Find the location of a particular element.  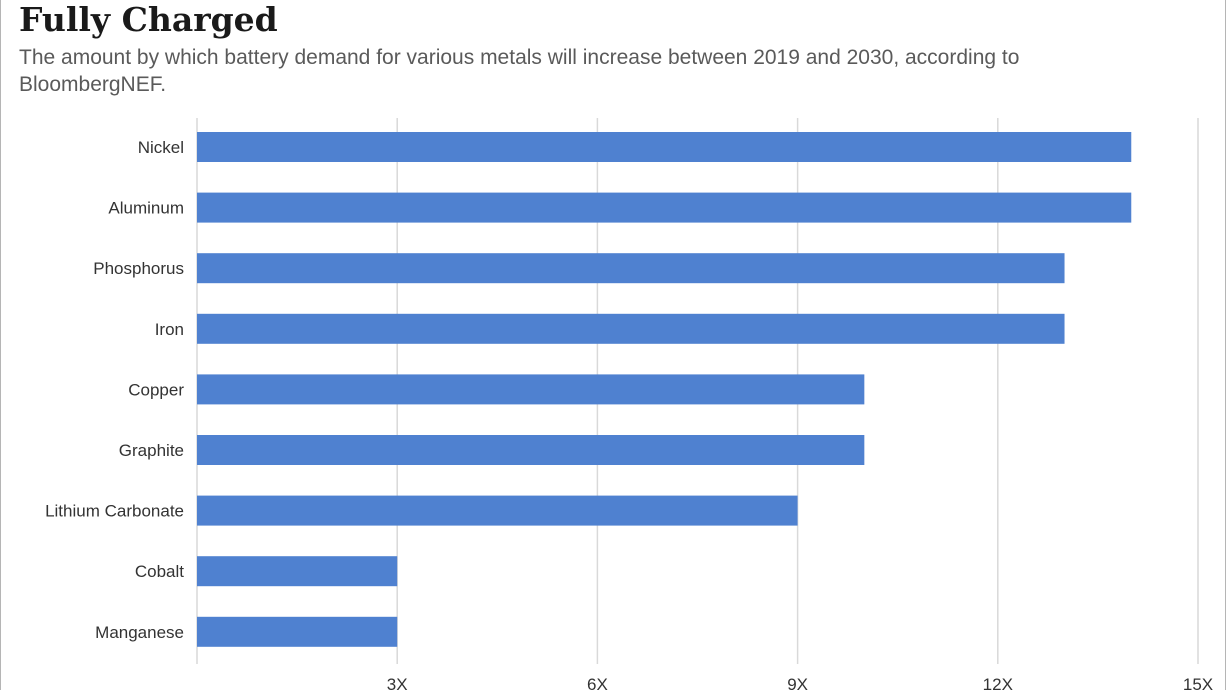

category-label: Phosphorus is located at coordinates (138, 268).